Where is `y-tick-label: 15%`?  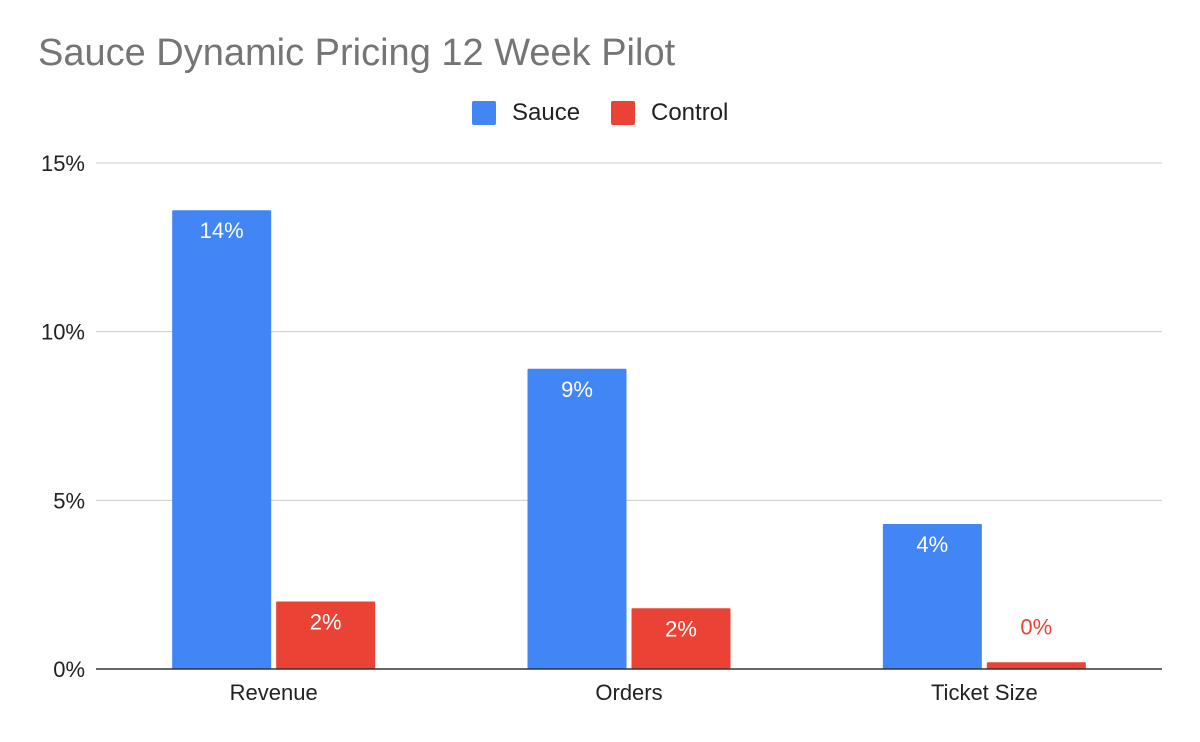
y-tick-label: 15% is located at coordinates (63, 163).